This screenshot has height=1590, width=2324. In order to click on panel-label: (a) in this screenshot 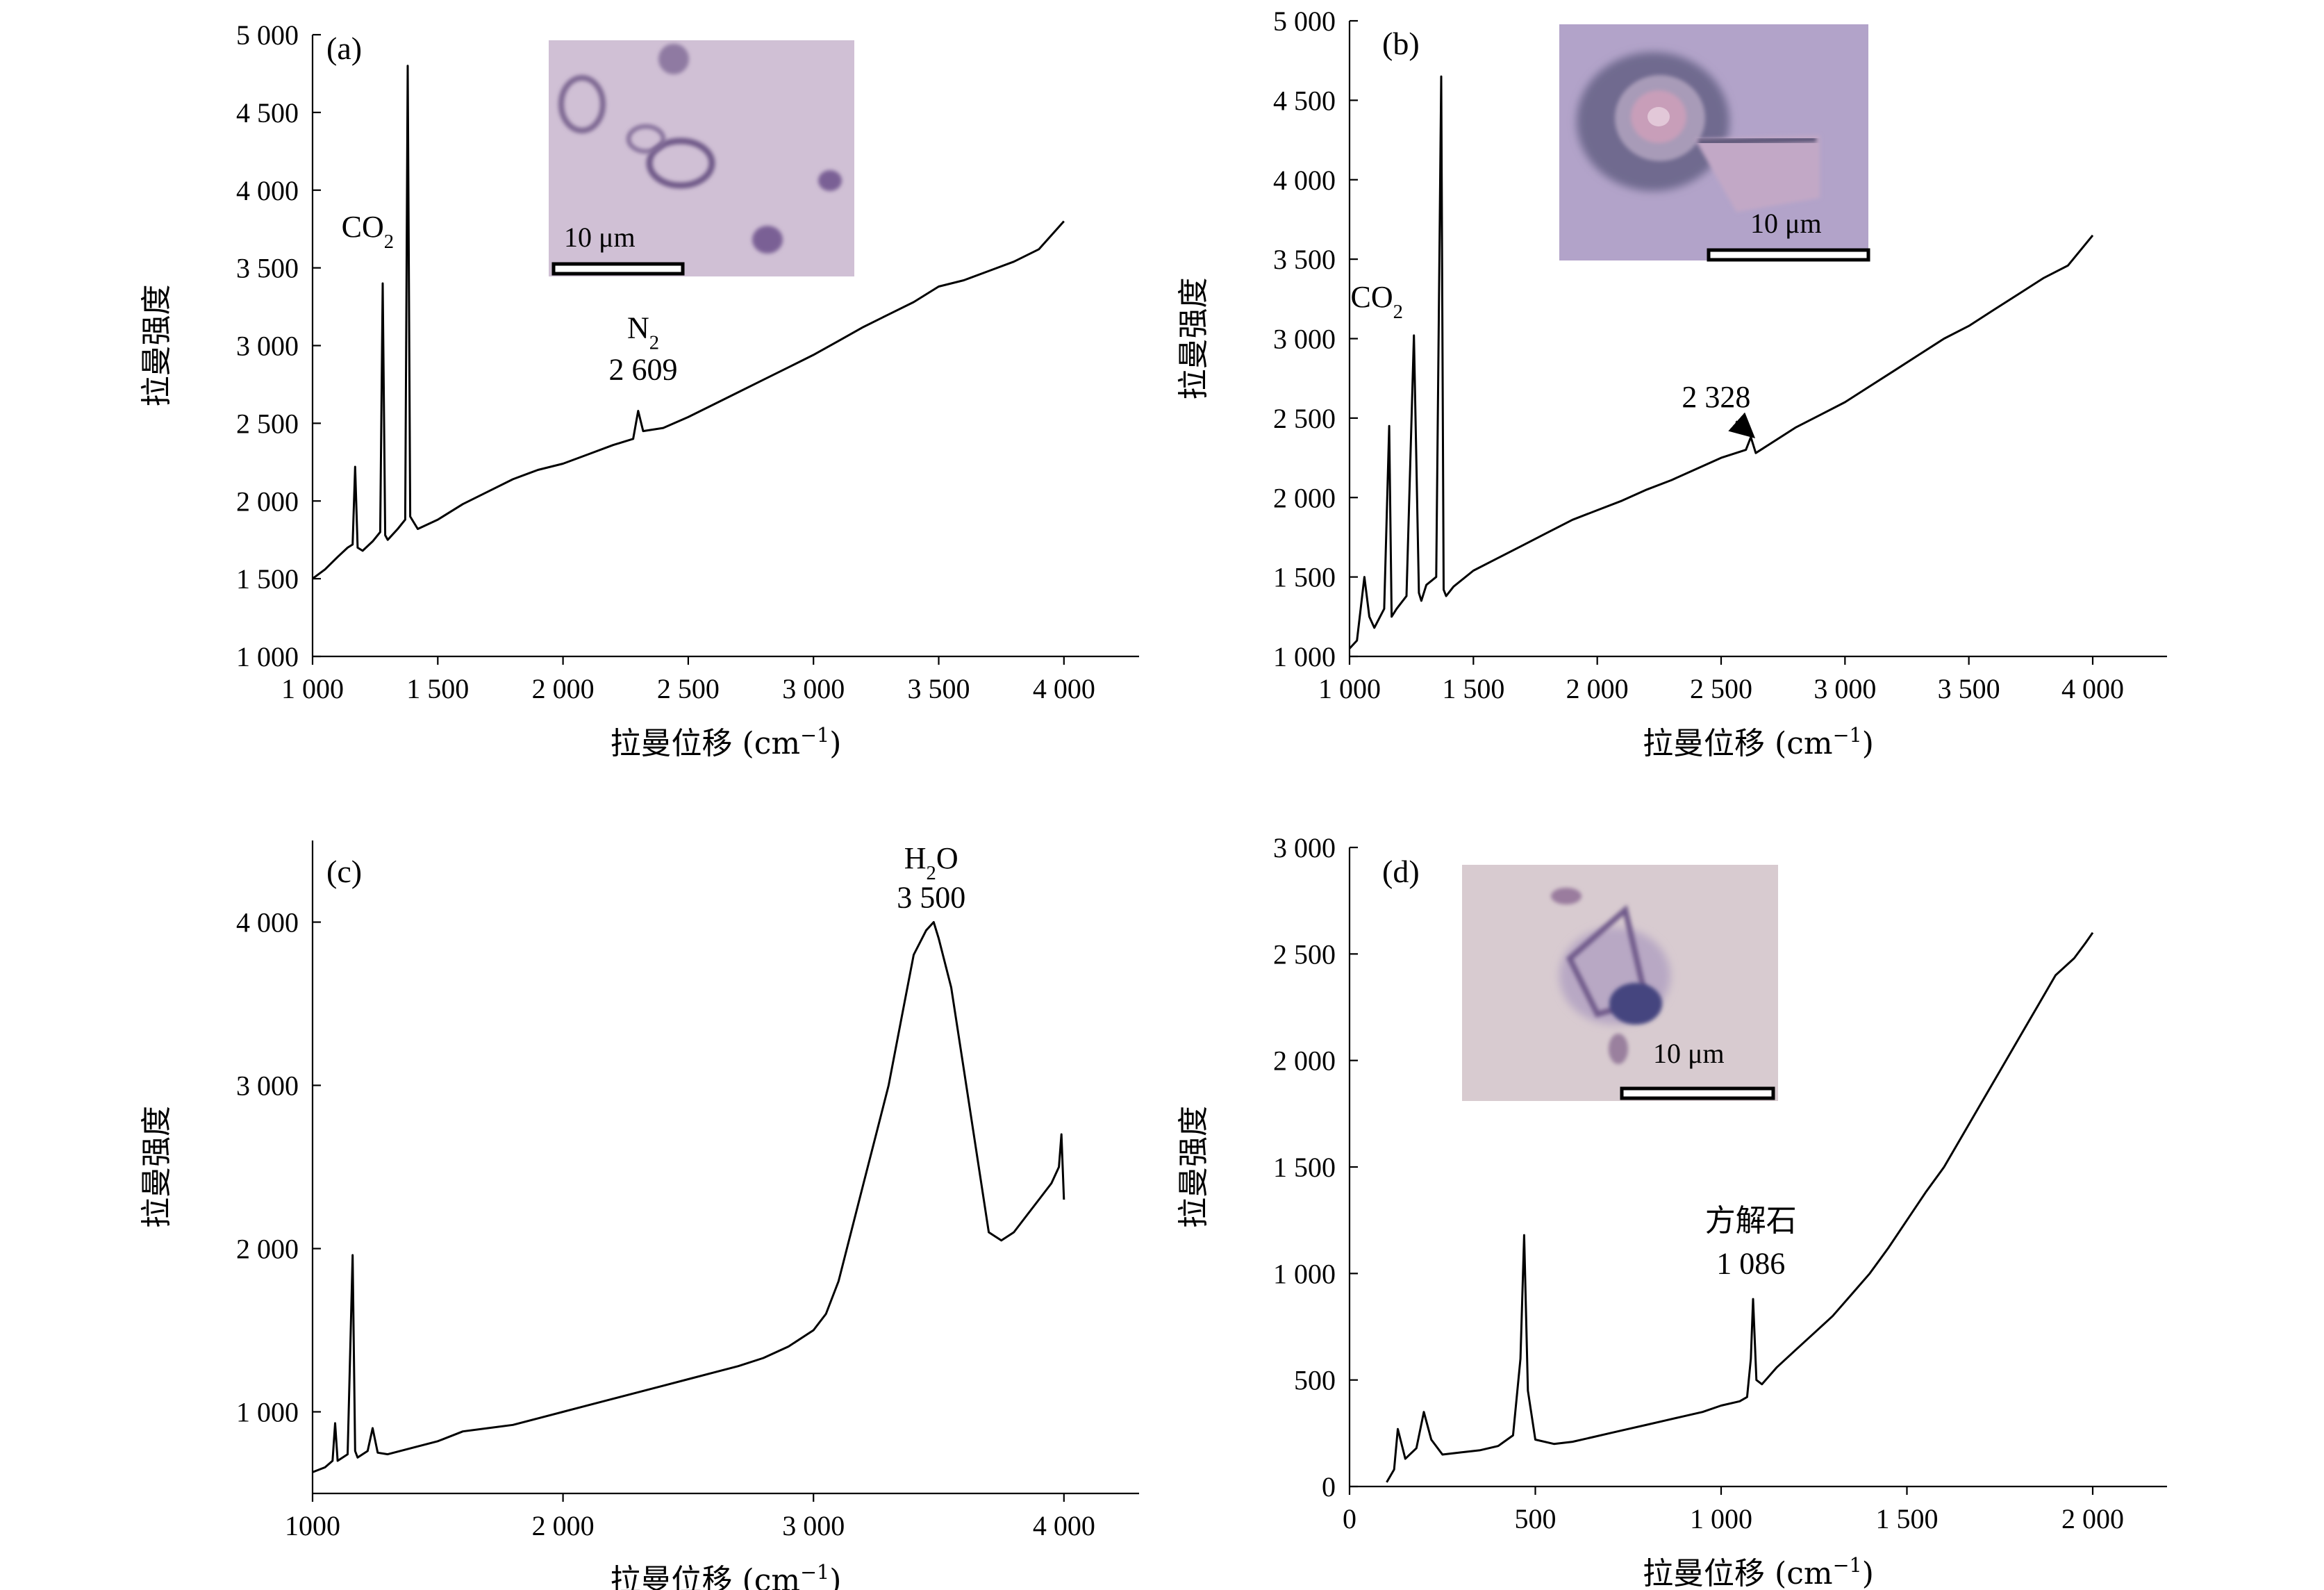, I will do `click(344, 48)`.